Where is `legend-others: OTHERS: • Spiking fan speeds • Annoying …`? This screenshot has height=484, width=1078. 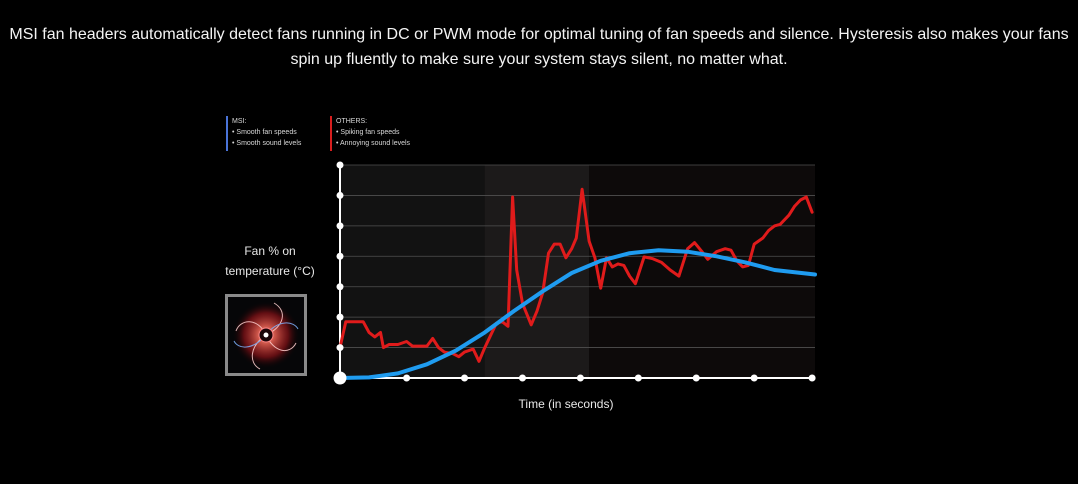 legend-others: OTHERS: • Spiking fan speeds • Annoying … is located at coordinates (370, 133).